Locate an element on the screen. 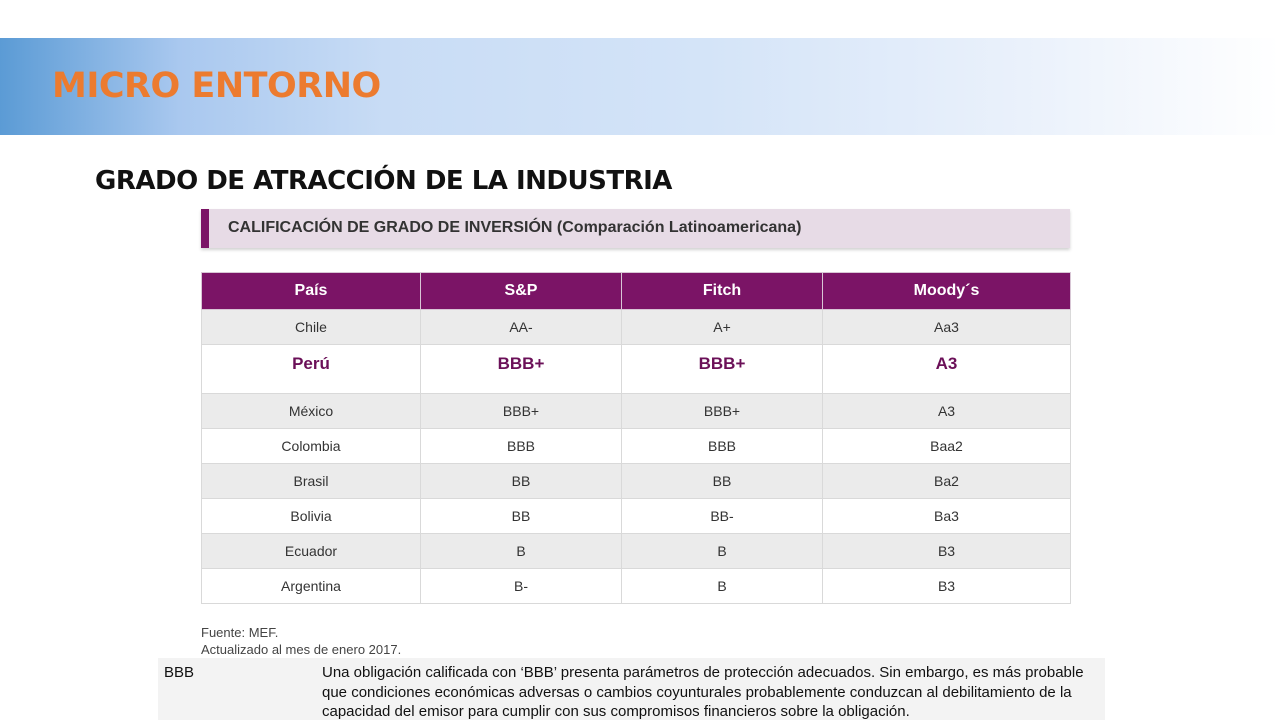  table-row: Argentina B- B B3 is located at coordinates (636, 586).